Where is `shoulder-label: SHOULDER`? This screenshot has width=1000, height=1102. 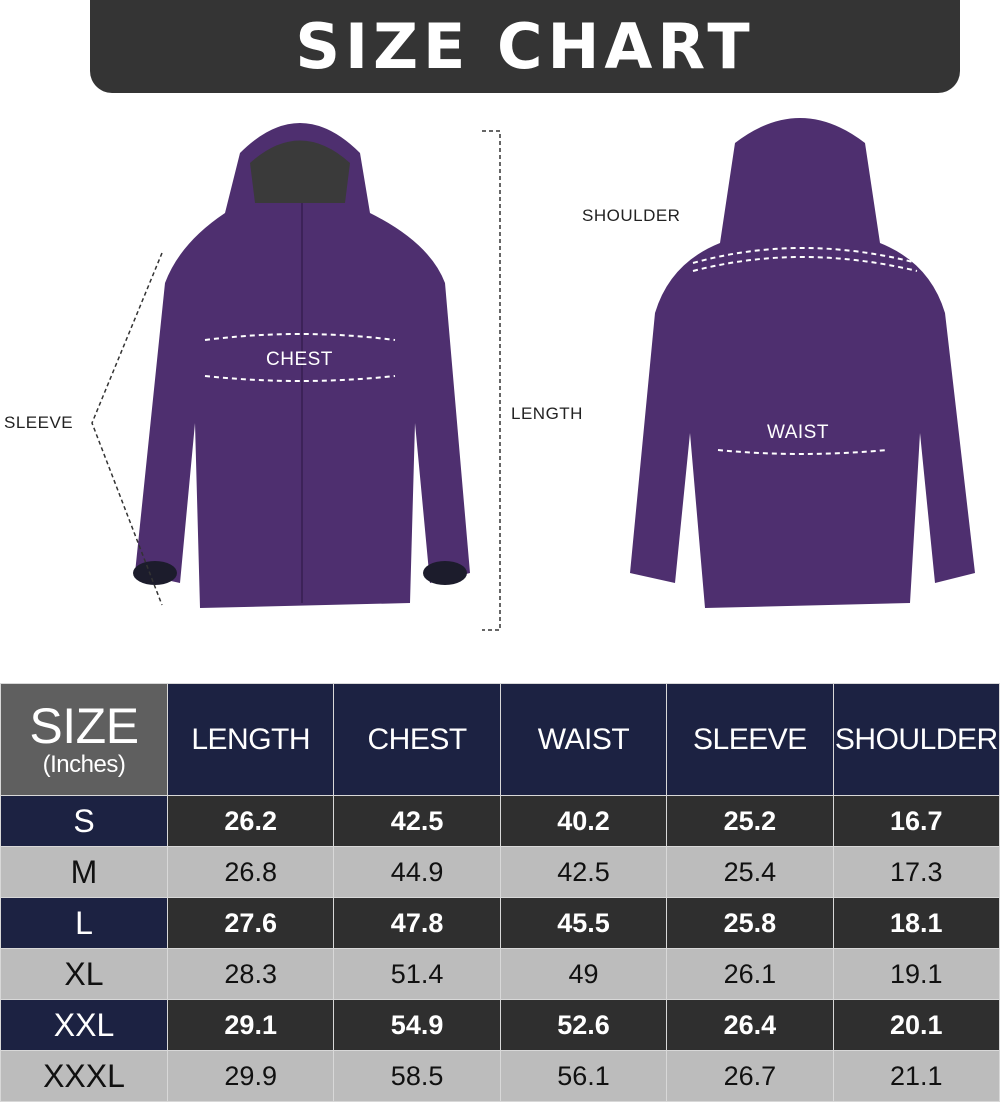
shoulder-label: SHOULDER is located at coordinates (631, 215).